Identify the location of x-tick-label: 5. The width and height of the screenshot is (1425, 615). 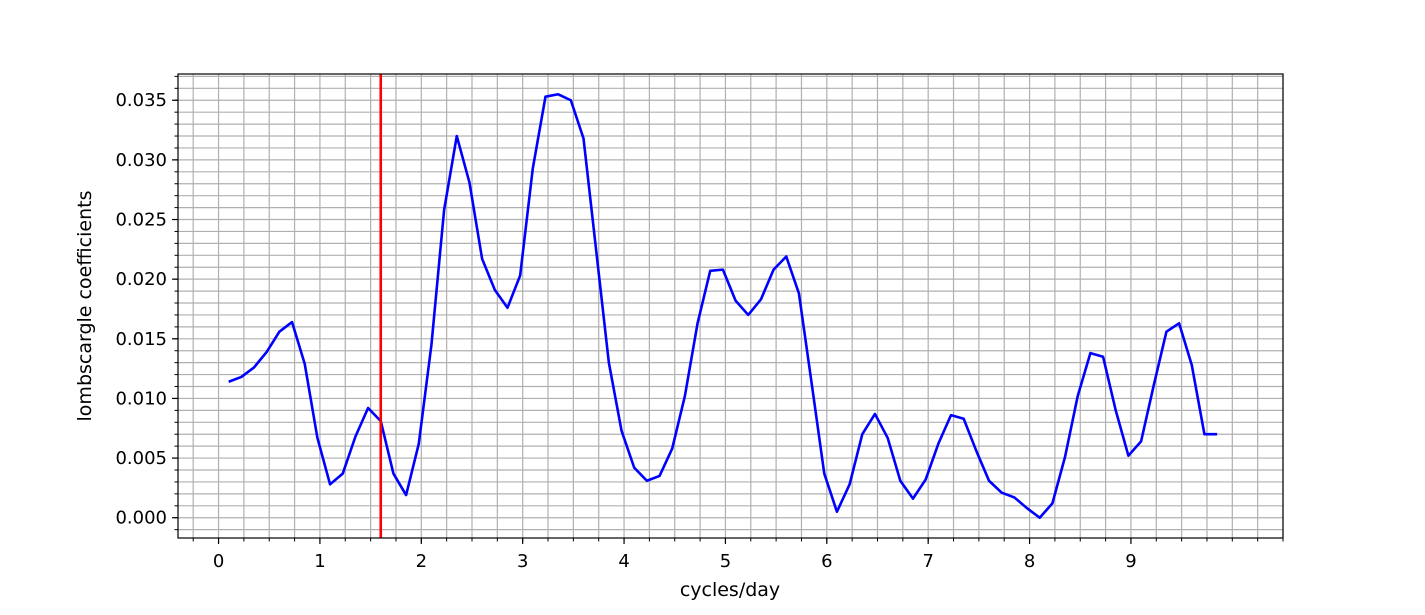
(725, 561).